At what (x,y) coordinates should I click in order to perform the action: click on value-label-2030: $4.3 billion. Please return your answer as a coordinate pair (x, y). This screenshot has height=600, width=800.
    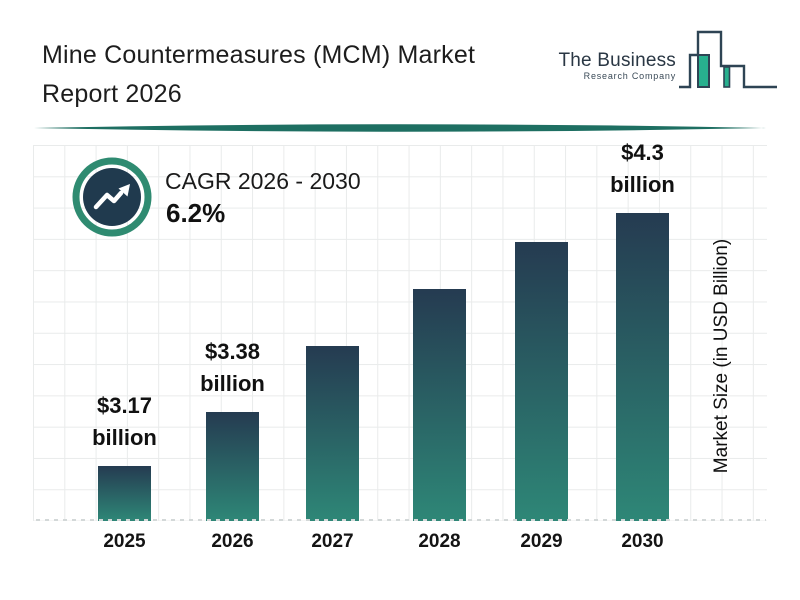
    Looking at the image, I should click on (642, 168).